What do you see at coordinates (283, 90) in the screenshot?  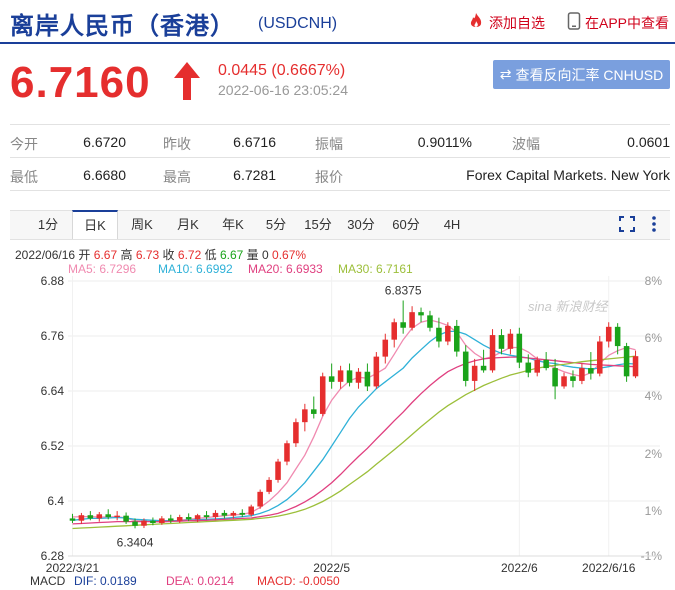 I see `quote-time: 2022-06-16 23:05:24` at bounding box center [283, 90].